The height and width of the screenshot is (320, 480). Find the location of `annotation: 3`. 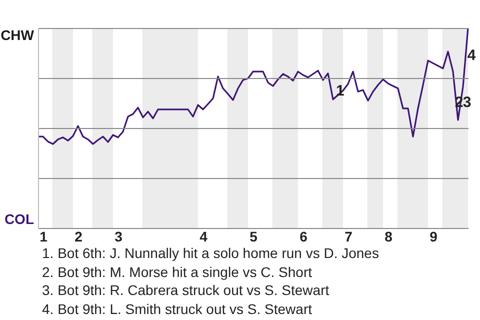

annotation: 3 is located at coordinates (467, 102).